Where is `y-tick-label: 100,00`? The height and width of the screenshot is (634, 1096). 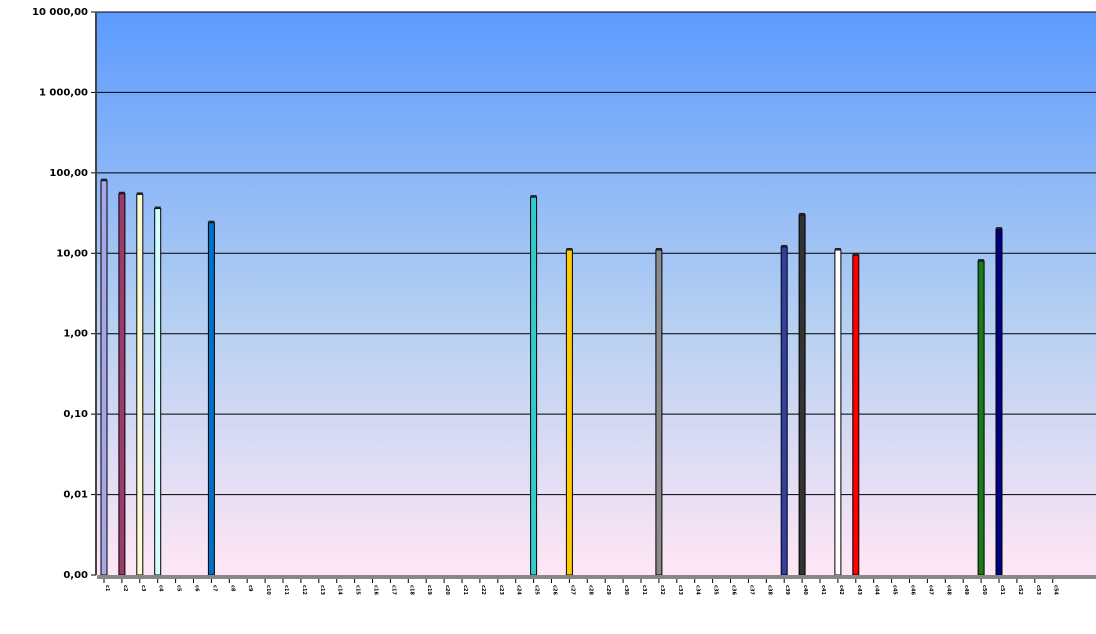 y-tick-label: 100,00 is located at coordinates (68, 173).